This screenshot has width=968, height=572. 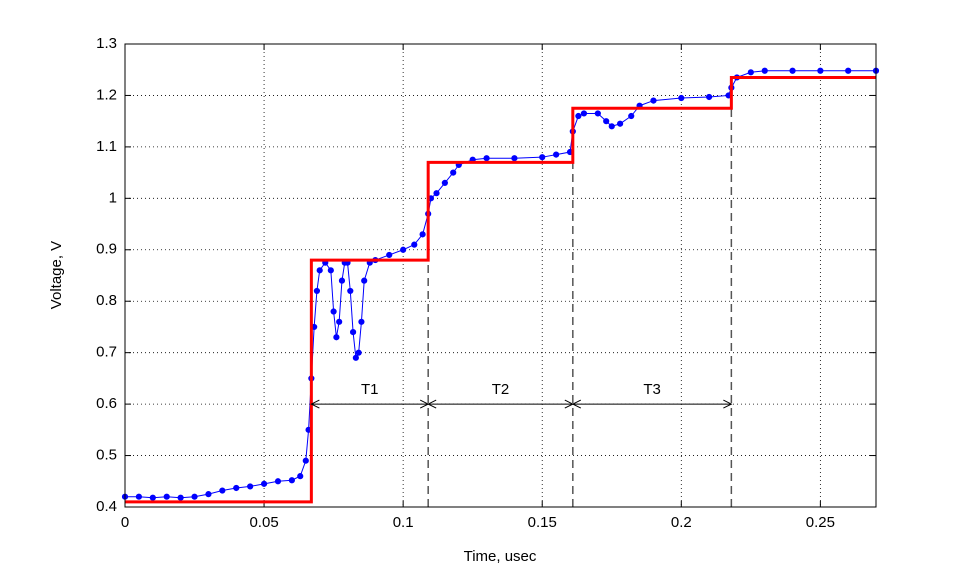 I want to click on y-tick-label: 0.6, so click(x=106, y=403).